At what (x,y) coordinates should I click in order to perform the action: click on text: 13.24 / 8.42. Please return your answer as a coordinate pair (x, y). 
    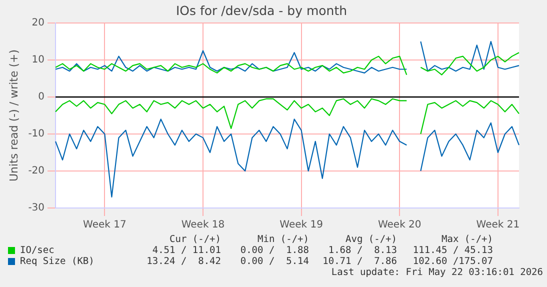
    Looking at the image, I should click on (183, 261).